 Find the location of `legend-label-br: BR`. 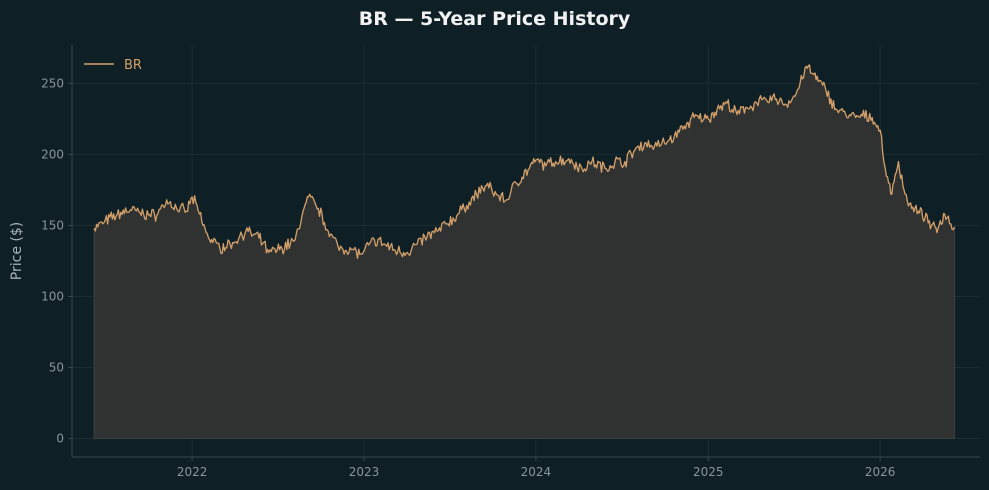

legend-label-br: BR is located at coordinates (133, 65).